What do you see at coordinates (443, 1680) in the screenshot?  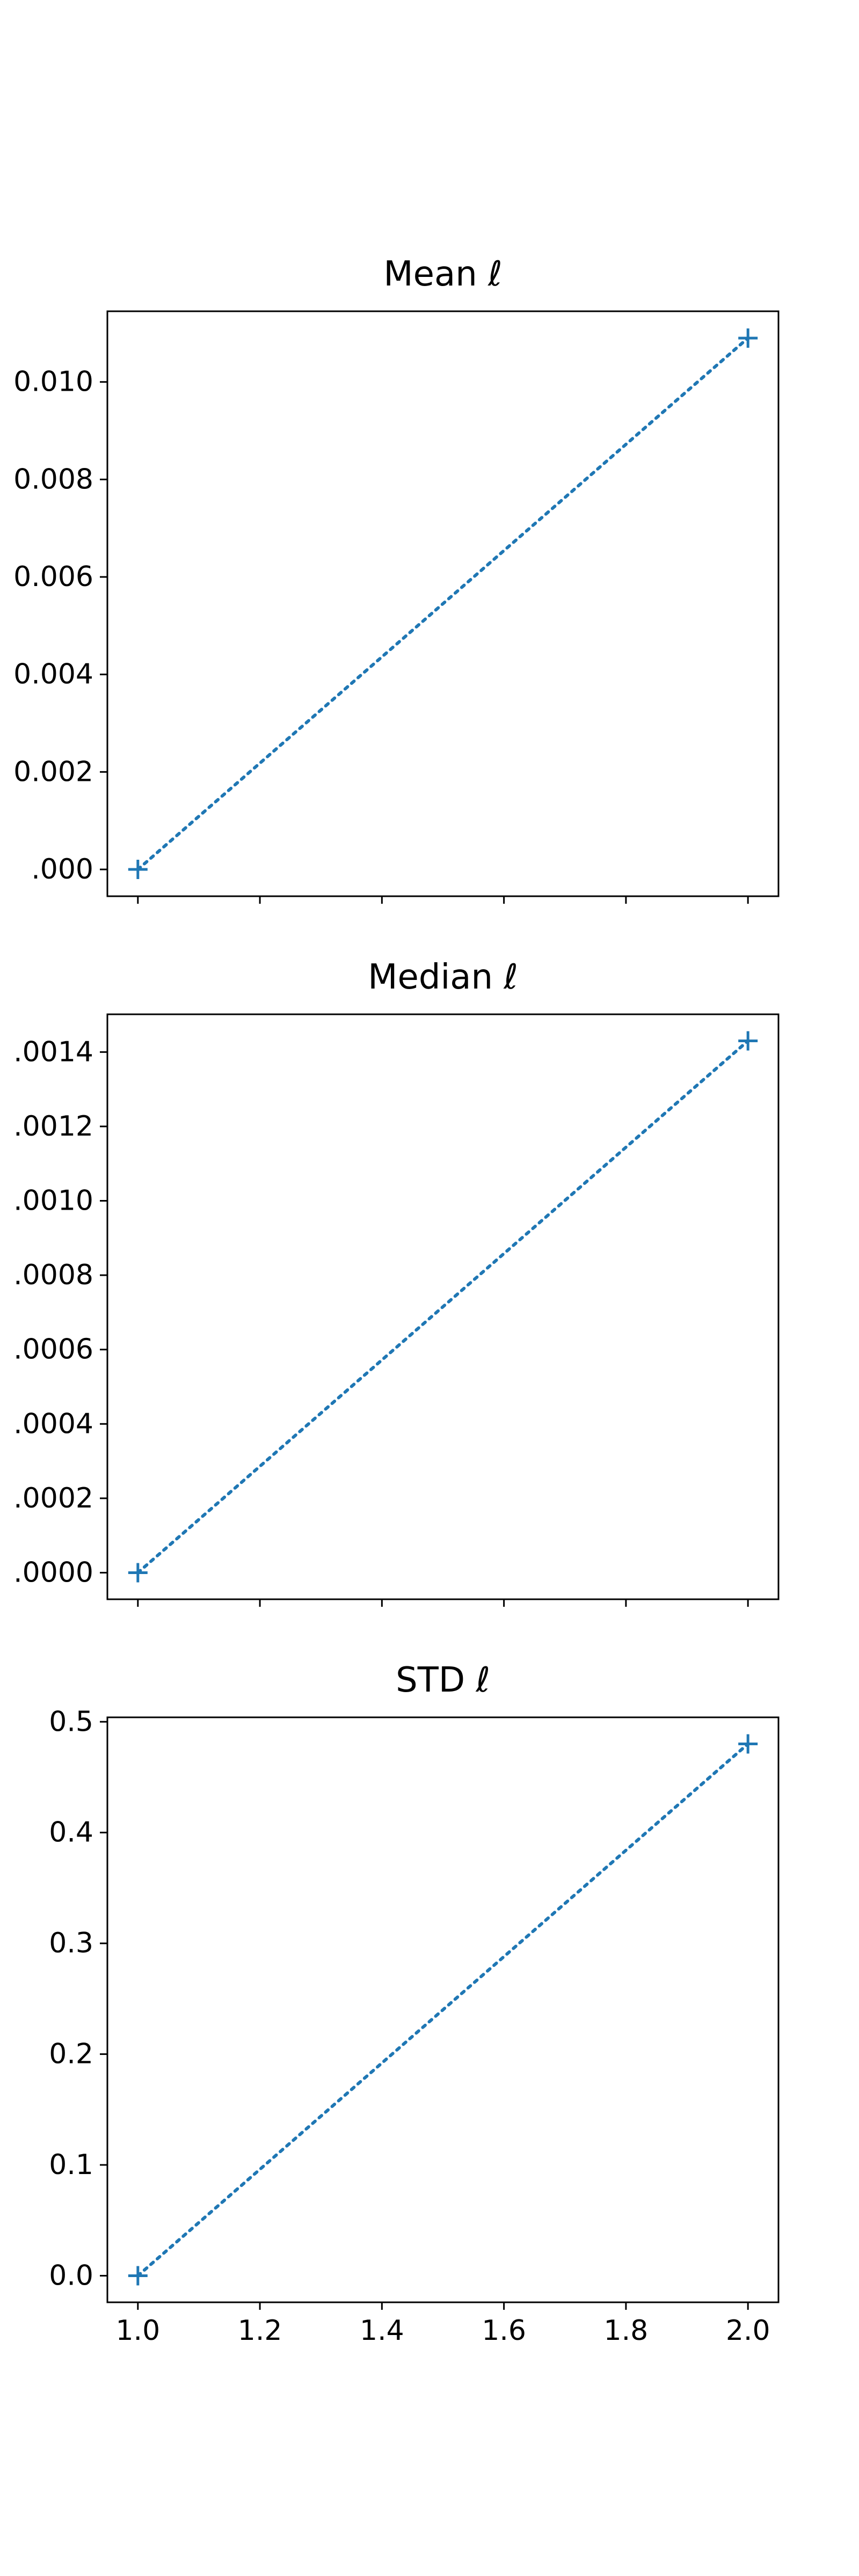 I see `std-panel-title: STD ℓ` at bounding box center [443, 1680].